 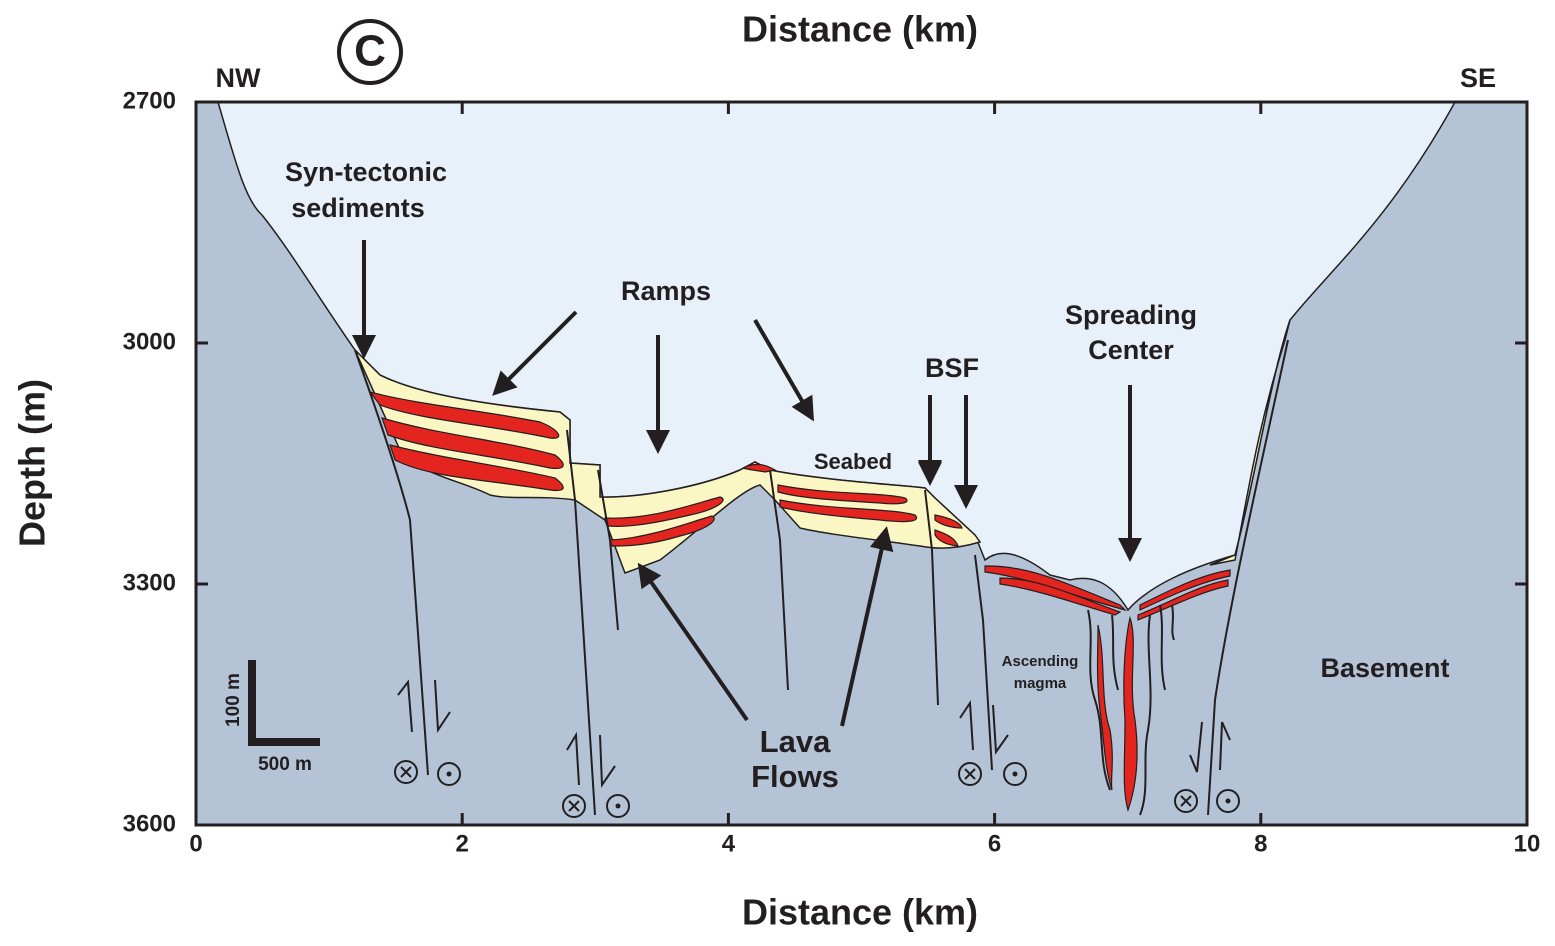 What do you see at coordinates (1478, 78) in the screenshot?
I see `se-label: SE` at bounding box center [1478, 78].